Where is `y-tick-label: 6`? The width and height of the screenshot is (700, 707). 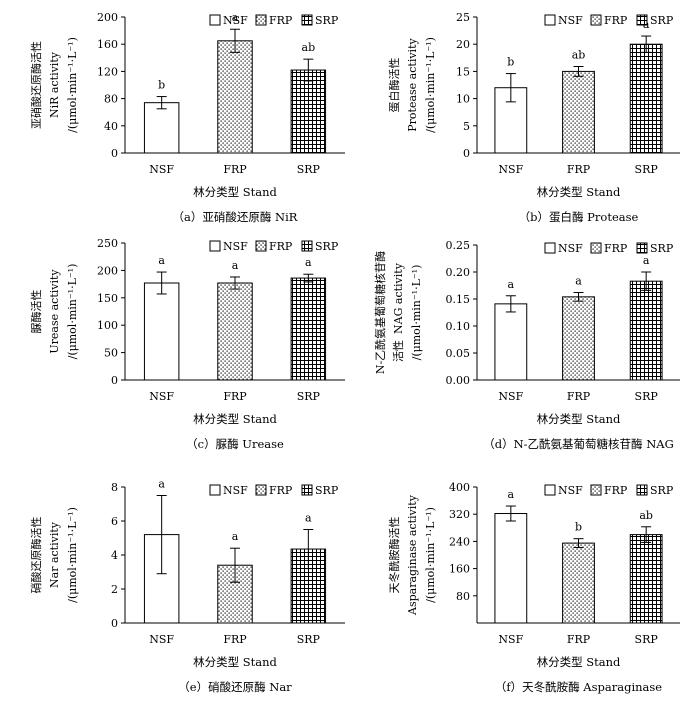 y-tick-label: 6 is located at coordinates (114, 521).